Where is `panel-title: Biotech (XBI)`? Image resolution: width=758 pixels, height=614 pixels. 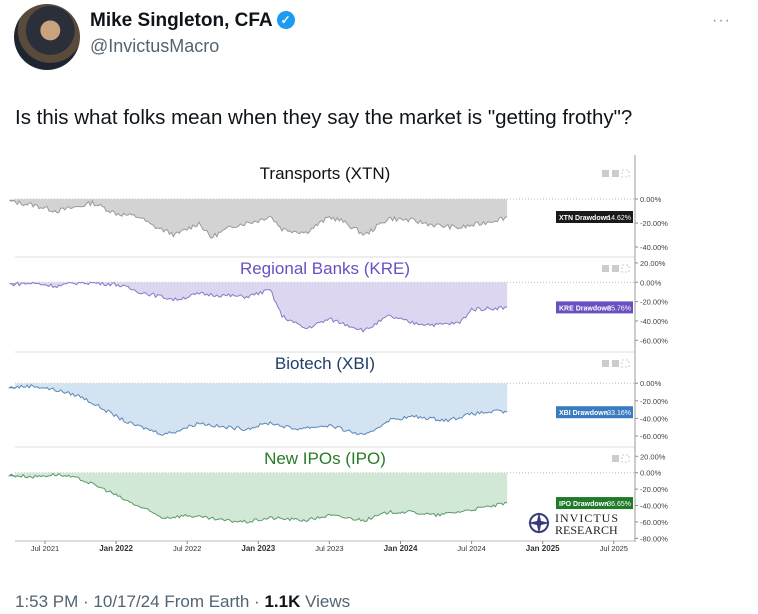 panel-title: Biotech (XBI) is located at coordinates (325, 363).